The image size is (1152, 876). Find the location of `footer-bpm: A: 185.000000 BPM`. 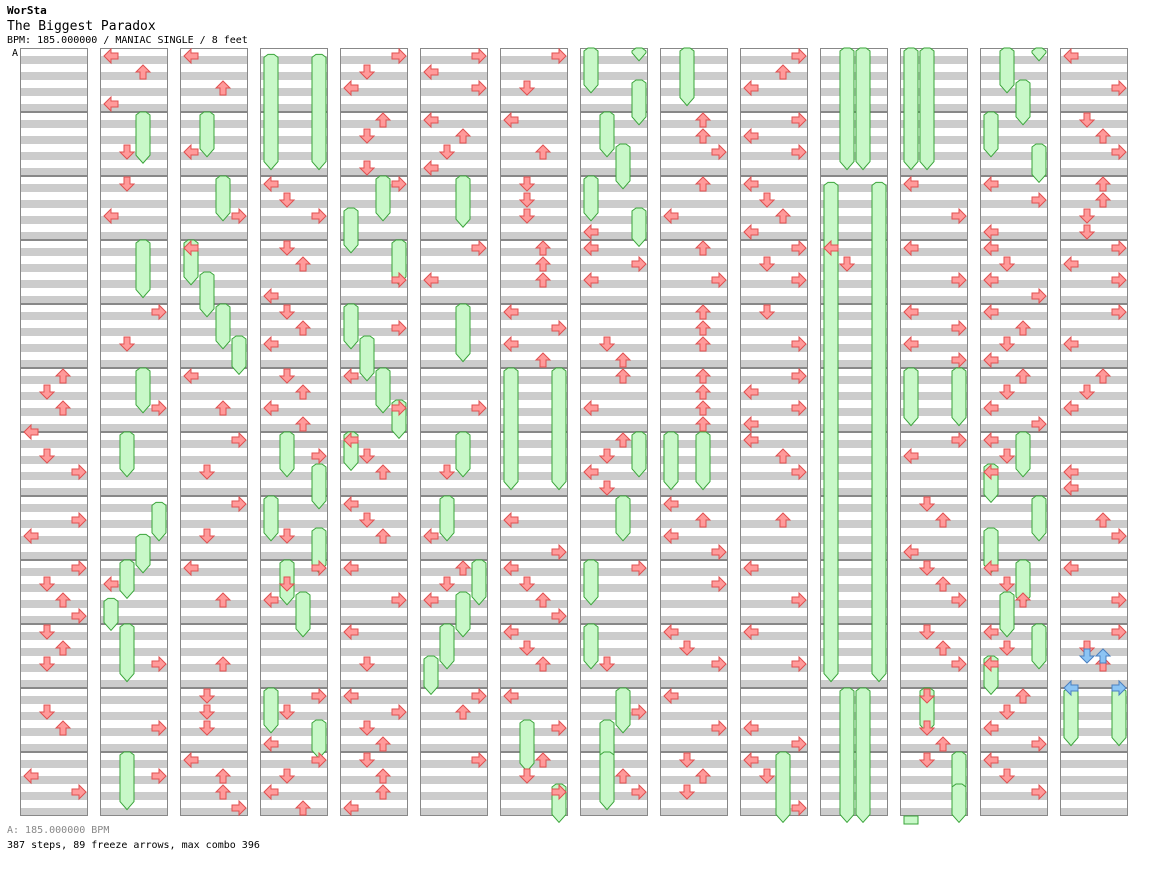

footer-bpm: A: 185.000000 BPM is located at coordinates (58, 830).